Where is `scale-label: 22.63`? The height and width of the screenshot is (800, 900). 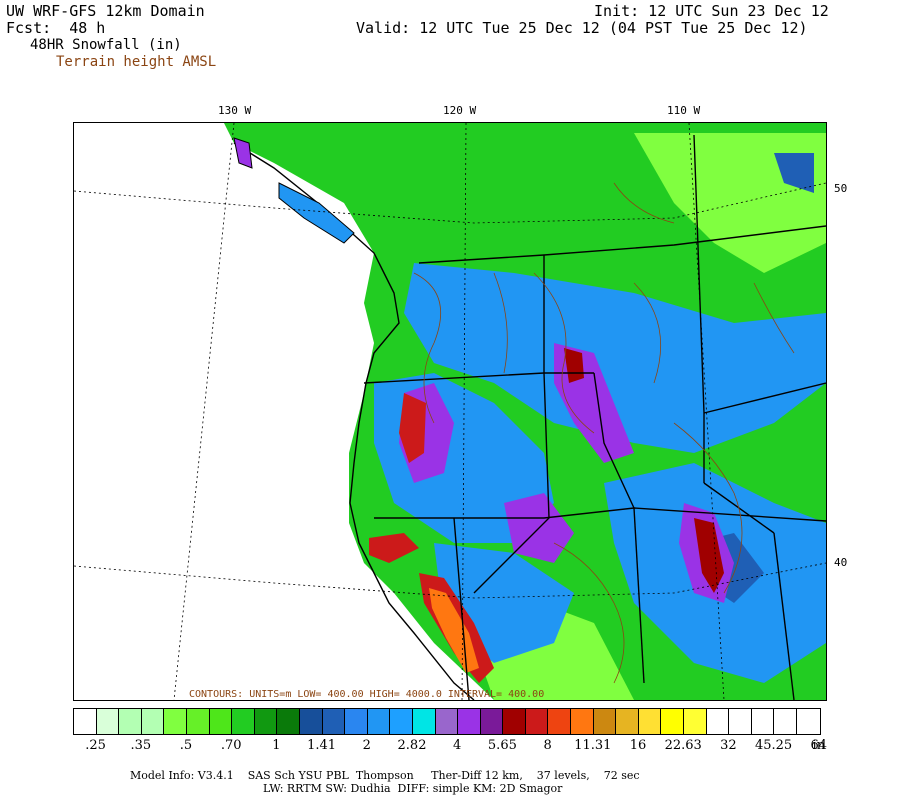
scale-label: 22.63 is located at coordinates (683, 745).